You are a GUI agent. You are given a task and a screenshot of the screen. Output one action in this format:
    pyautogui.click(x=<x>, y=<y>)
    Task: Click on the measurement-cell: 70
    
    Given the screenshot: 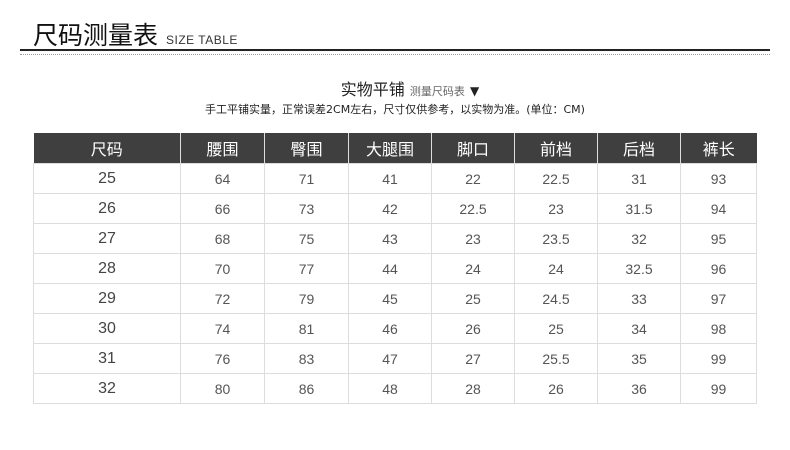 What is the action you would take?
    pyautogui.click(x=222, y=268)
    